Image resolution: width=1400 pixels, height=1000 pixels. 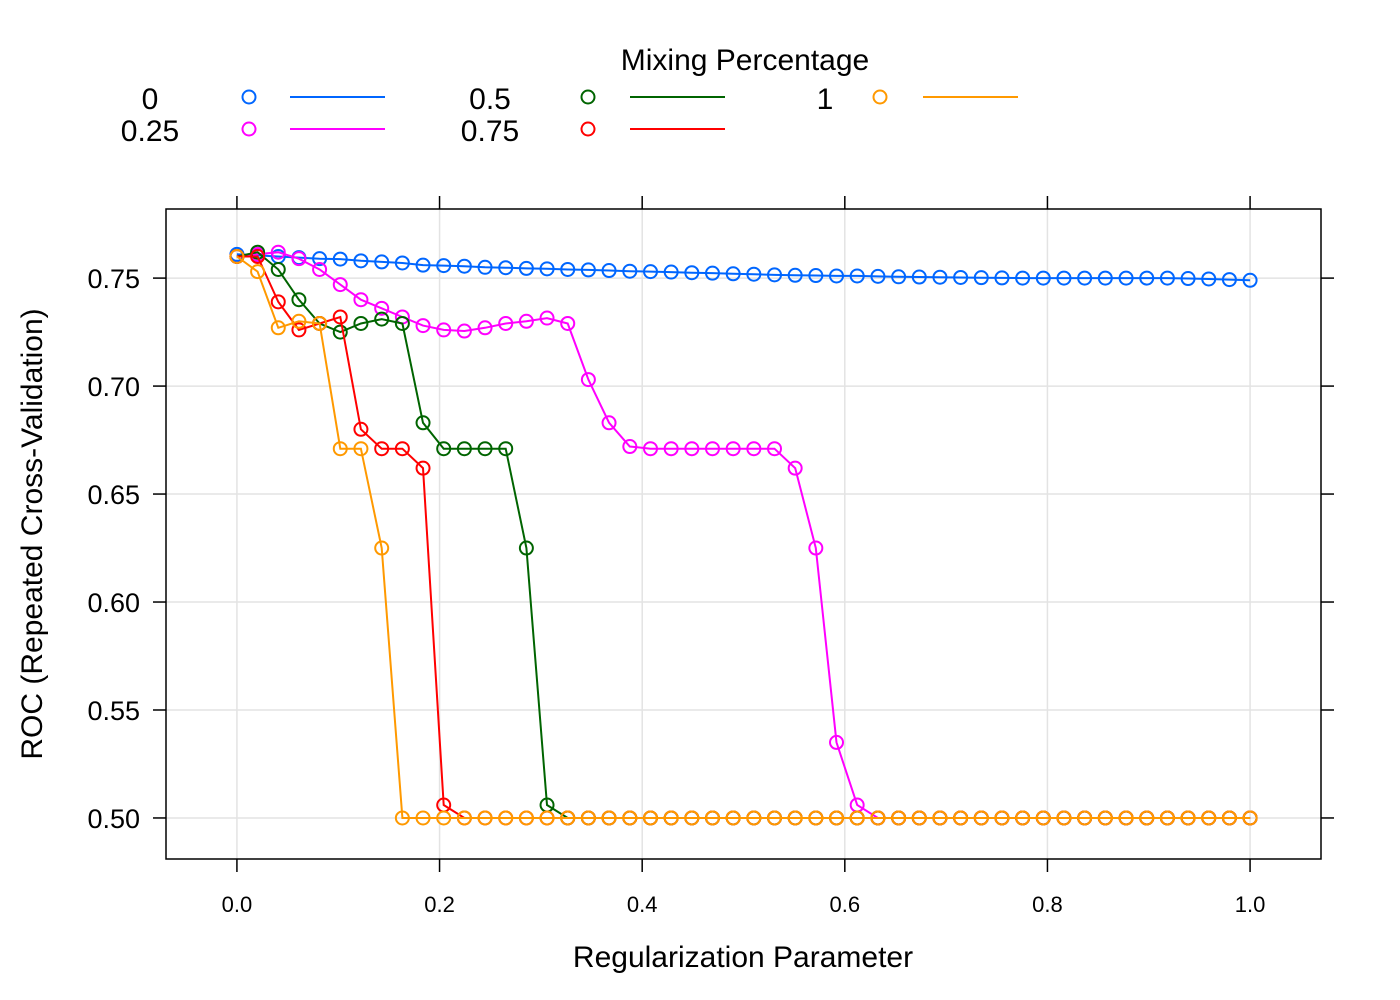 I want to click on legend-label: 0.75, so click(x=490, y=131).